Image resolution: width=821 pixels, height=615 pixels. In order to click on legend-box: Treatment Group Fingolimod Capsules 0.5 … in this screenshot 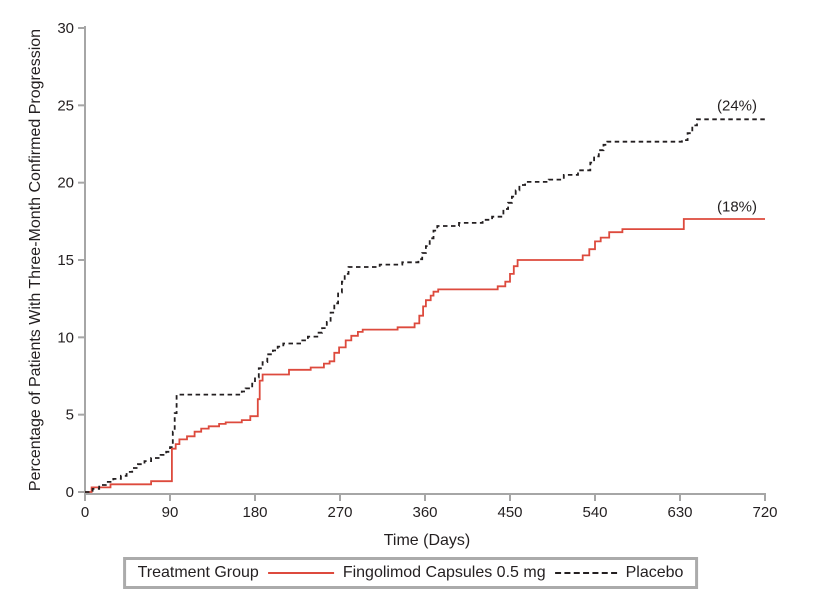, I will do `click(410, 573)`.